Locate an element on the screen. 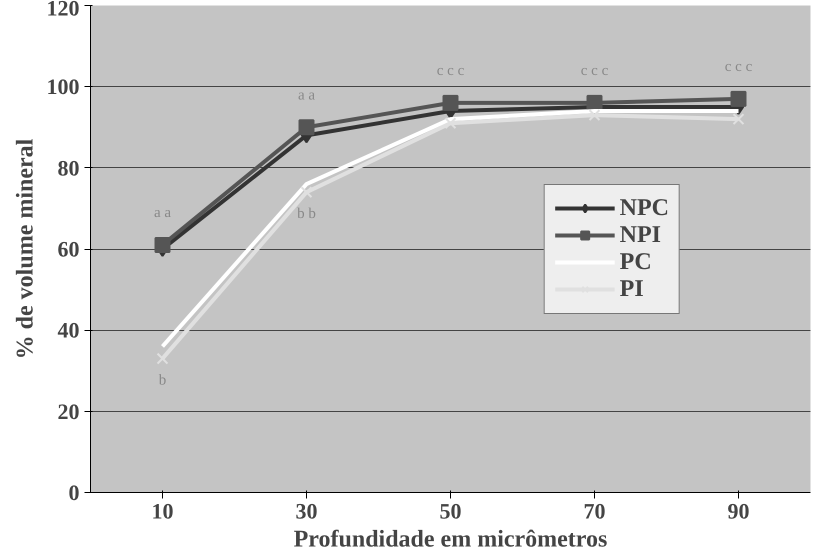 The image size is (821, 560). x-tick-label: 30 is located at coordinates (307, 511).